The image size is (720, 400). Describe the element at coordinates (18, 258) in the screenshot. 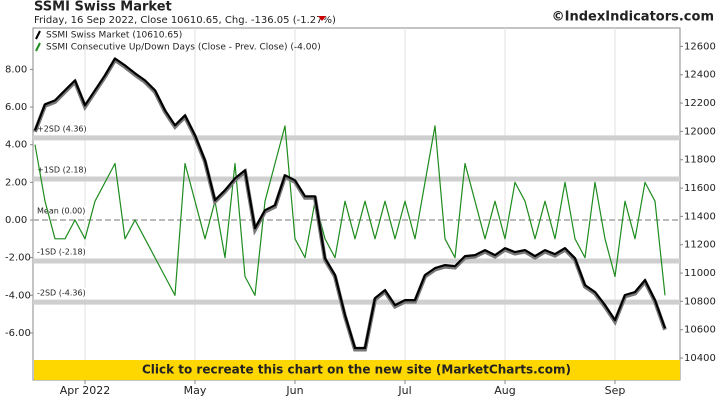

I see `y-tick-label: -2.00` at that location.